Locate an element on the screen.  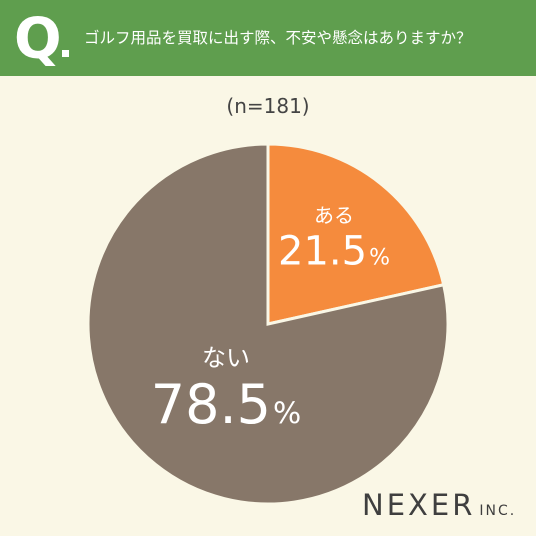
slice-value-aru: 21.5 is located at coordinates (323, 251).